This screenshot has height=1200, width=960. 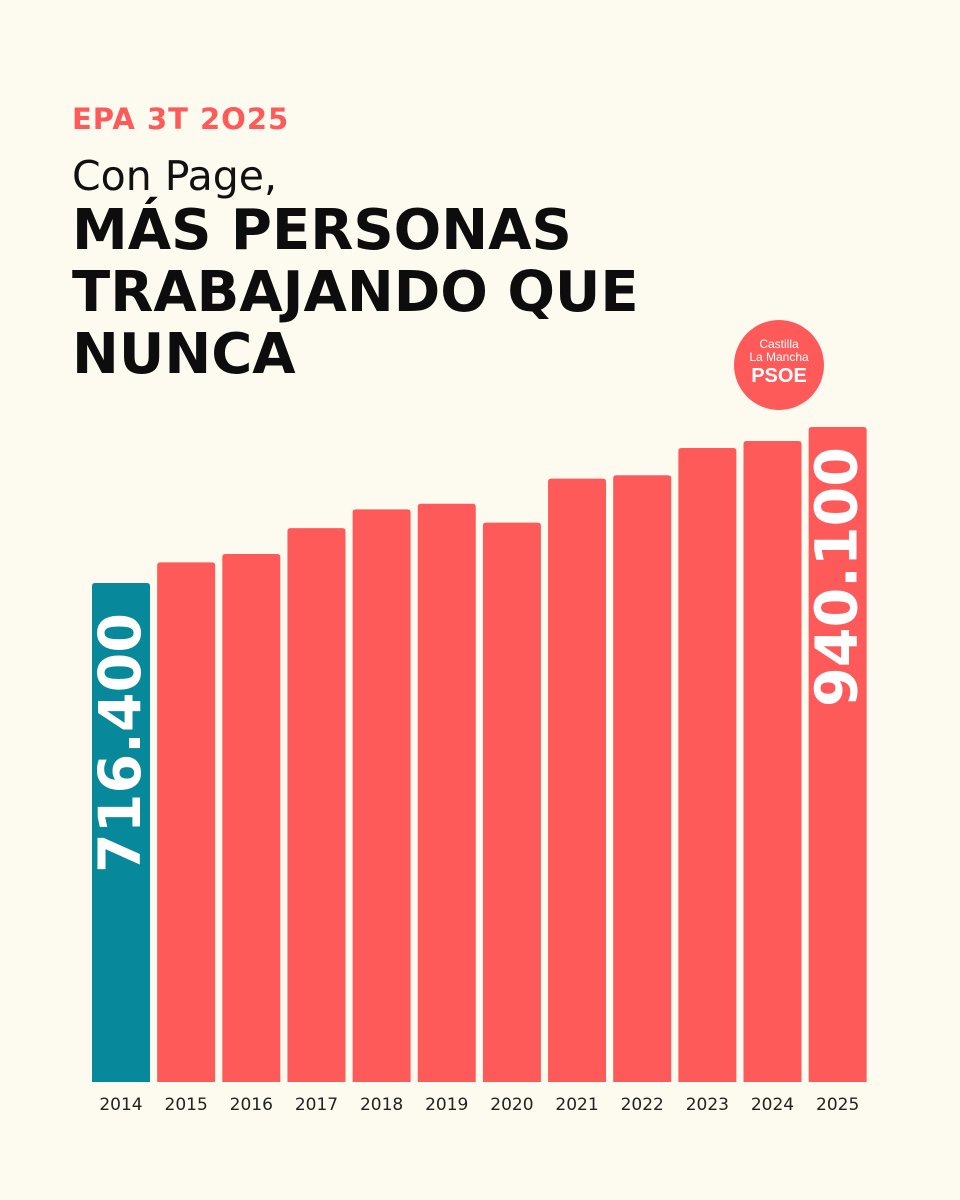 I want to click on x-tick-label: 2019, so click(x=446, y=1105).